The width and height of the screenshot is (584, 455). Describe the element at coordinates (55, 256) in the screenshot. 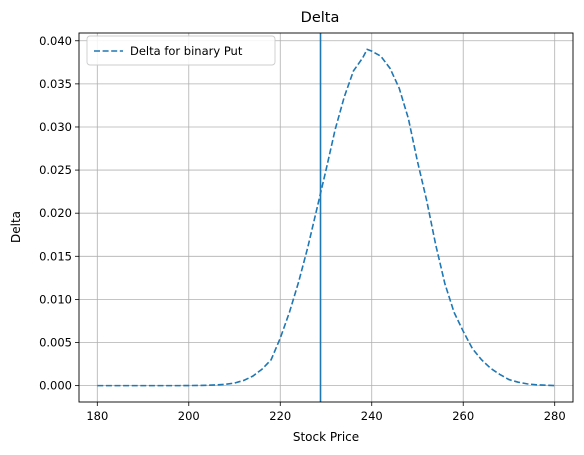

I see `y-tick-label: 0.015` at that location.